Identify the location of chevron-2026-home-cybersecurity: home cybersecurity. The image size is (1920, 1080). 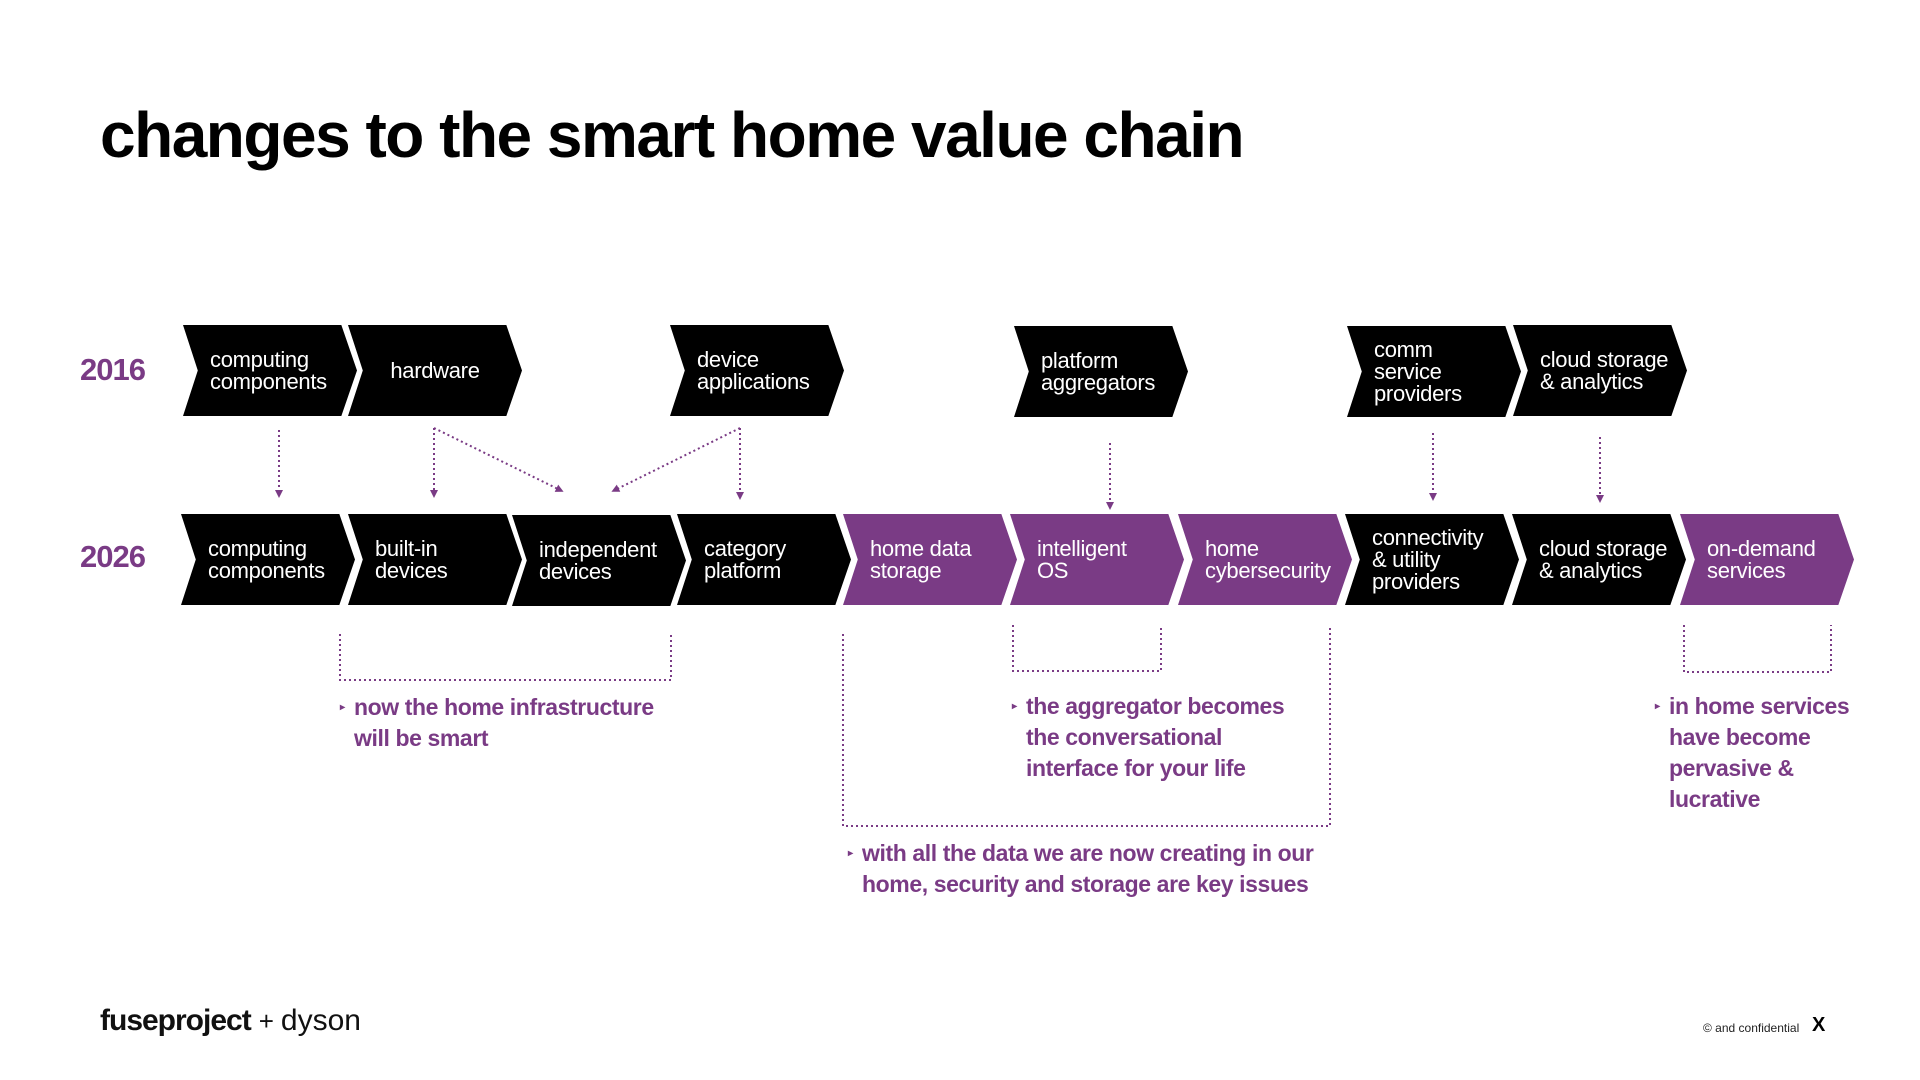
(1265, 559).